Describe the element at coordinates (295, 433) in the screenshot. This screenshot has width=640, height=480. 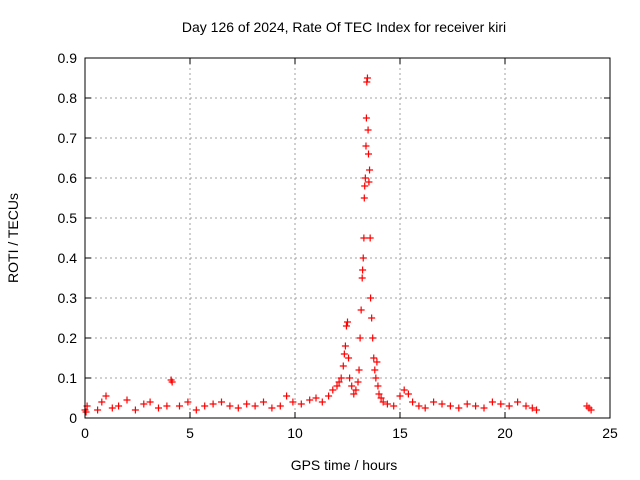
I see `x-tick-label: 10` at that location.